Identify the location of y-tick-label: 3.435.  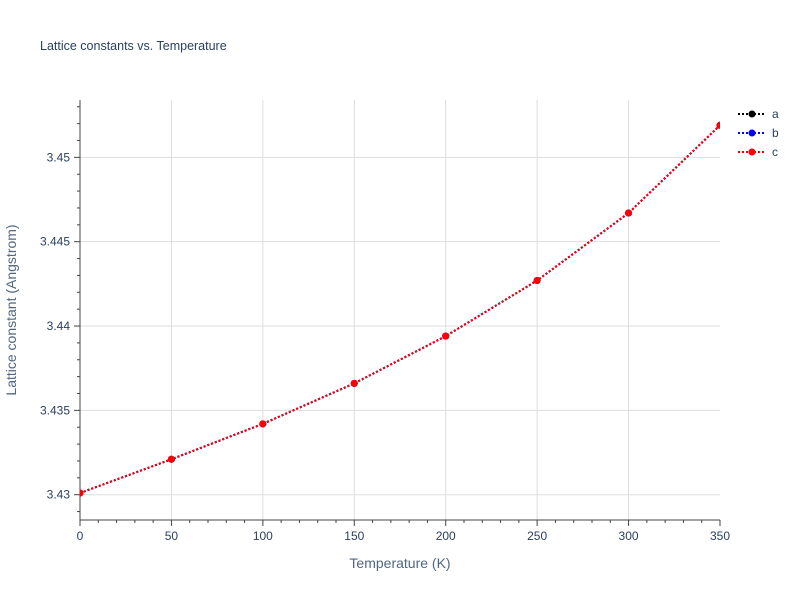
(55, 410).